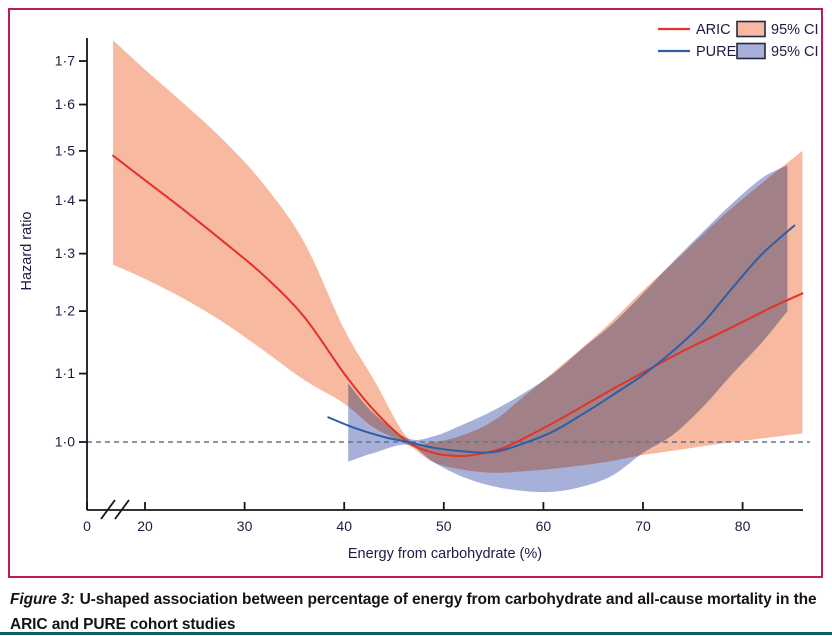  I want to click on y-tick-label: 1·0, so click(65, 442).